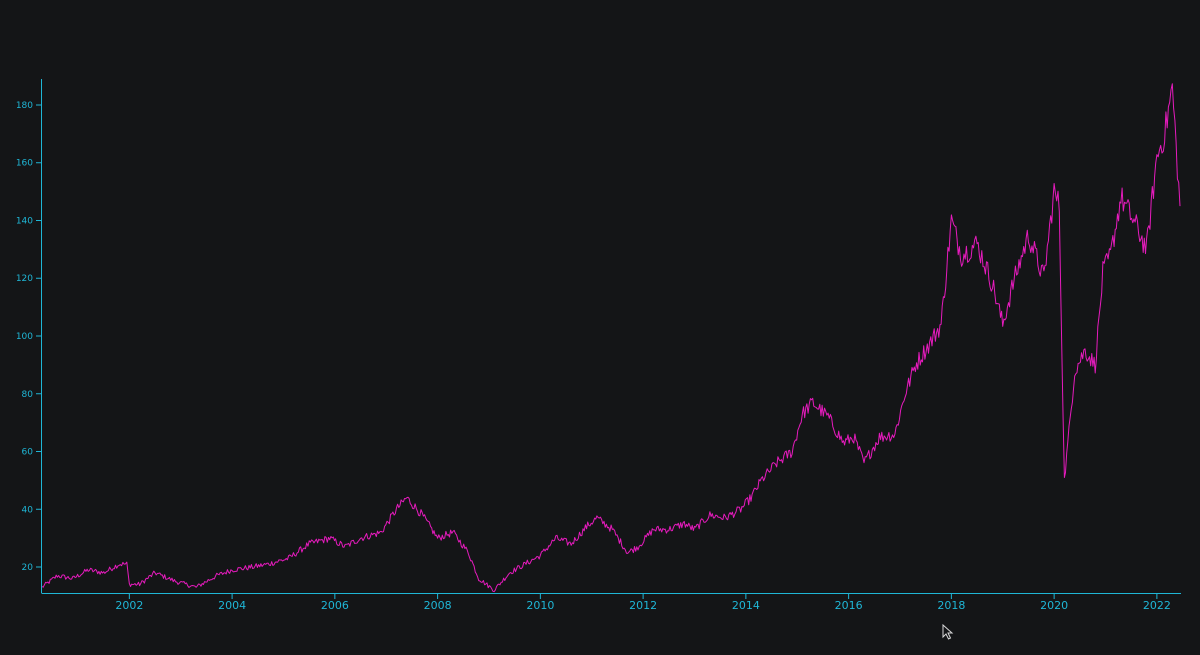  What do you see at coordinates (24, 221) in the screenshot?
I see `y-tick-label: 140` at bounding box center [24, 221].